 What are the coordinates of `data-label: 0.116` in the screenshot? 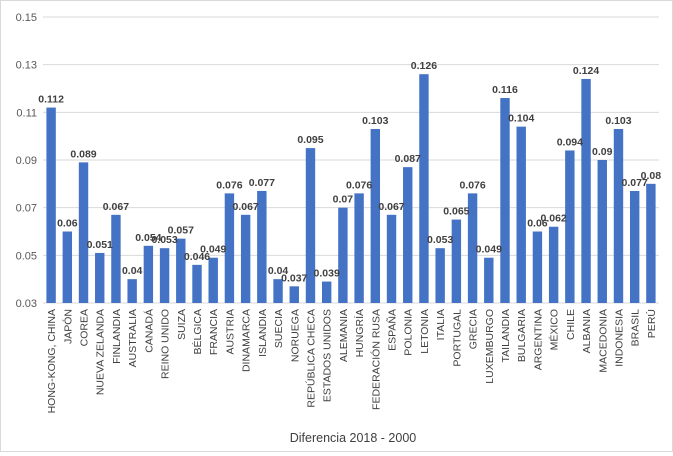 It's located at (505, 90).